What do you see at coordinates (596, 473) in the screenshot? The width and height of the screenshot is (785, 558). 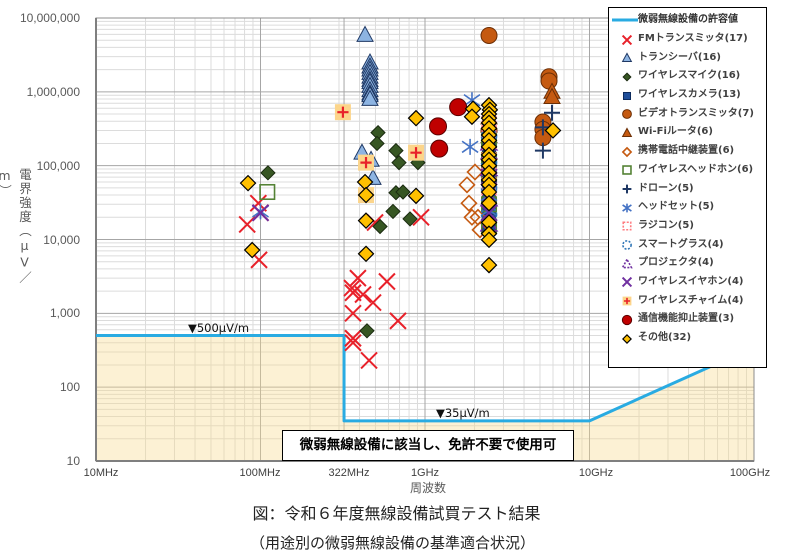 I see `x-tick-label: 10GHz` at bounding box center [596, 473].